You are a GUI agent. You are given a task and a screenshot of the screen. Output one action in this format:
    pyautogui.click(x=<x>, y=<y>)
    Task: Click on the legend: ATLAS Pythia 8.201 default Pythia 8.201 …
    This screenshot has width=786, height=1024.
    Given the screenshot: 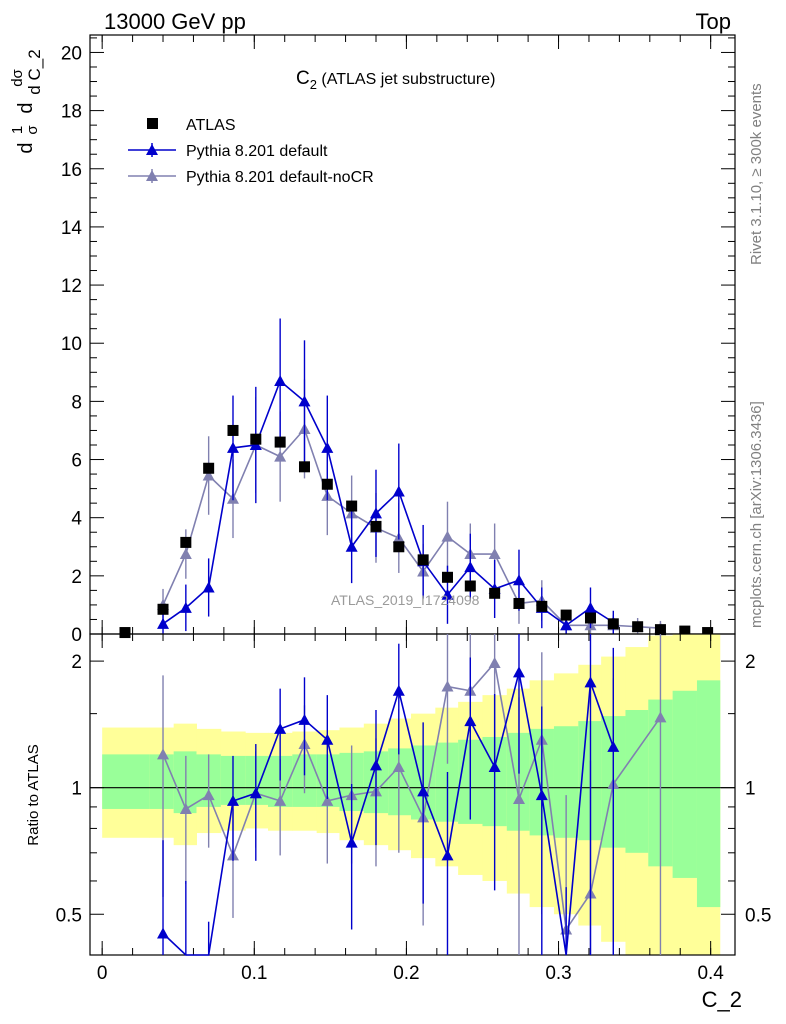 What is the action you would take?
    pyautogui.click(x=251, y=151)
    